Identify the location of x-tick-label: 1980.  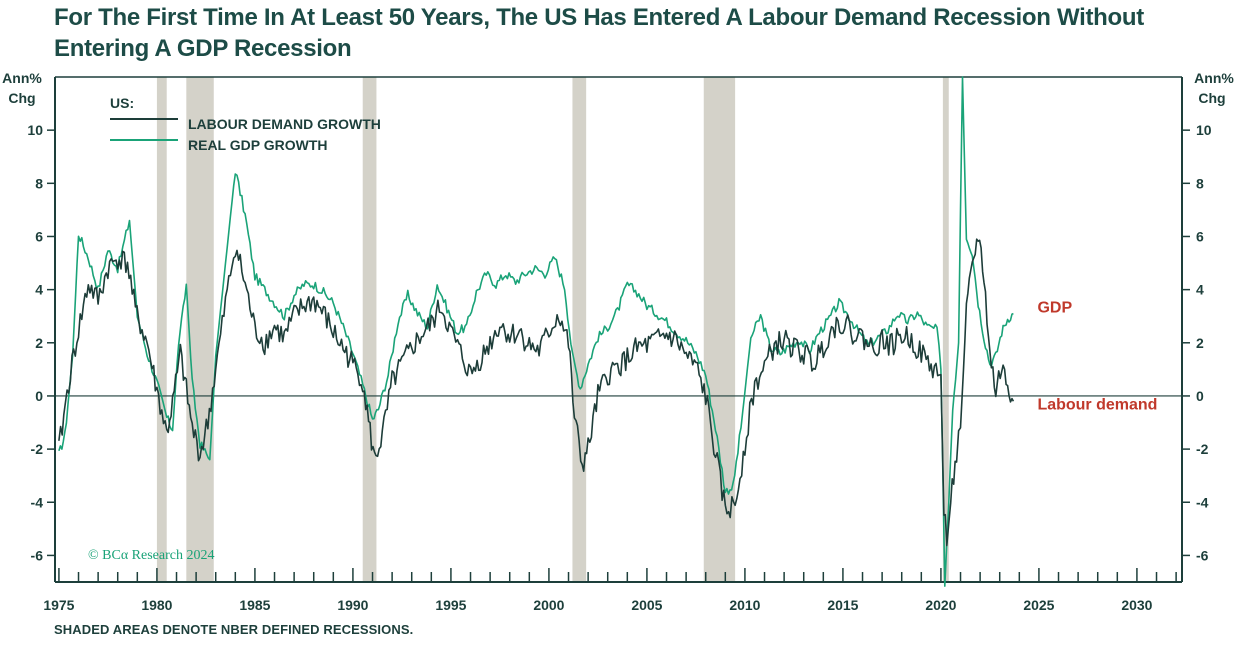
(156, 605).